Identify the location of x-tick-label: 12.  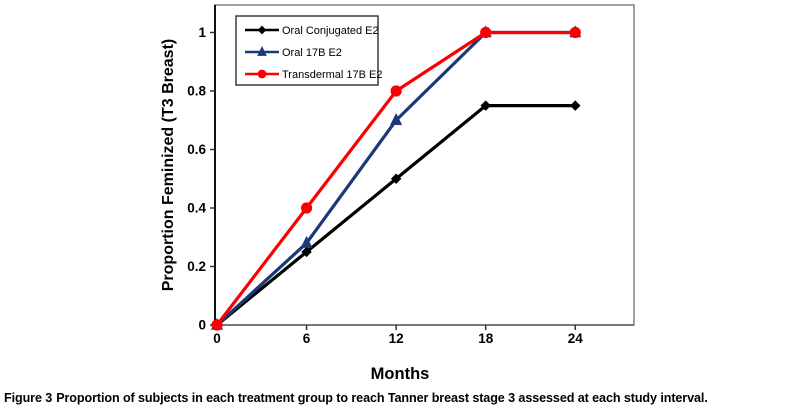
(396, 338).